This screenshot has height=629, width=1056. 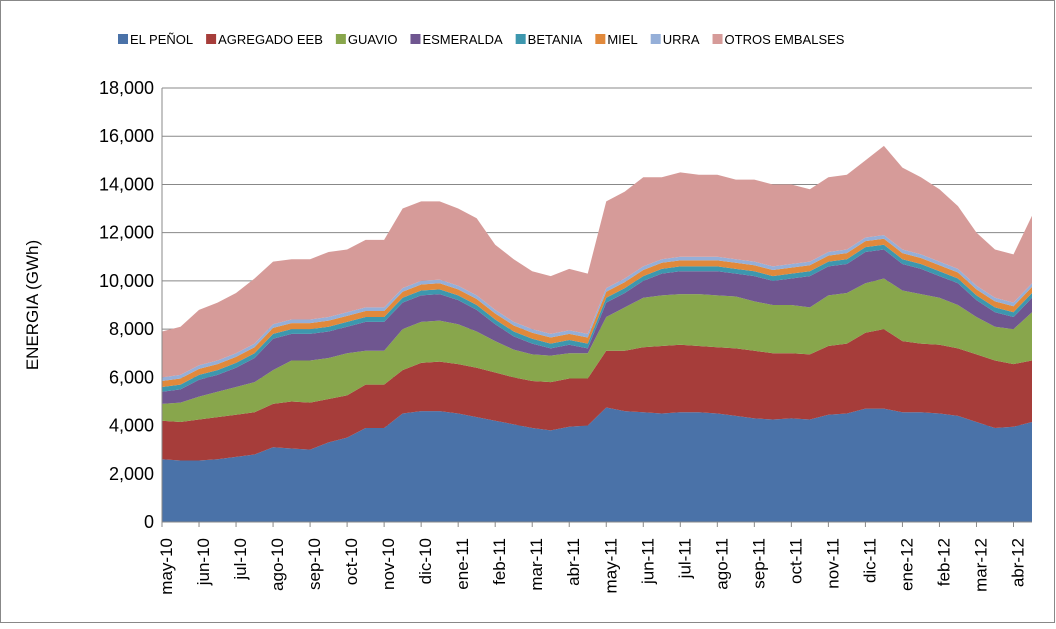 I want to click on x-tick-label: abr-12, so click(x=1017, y=562).